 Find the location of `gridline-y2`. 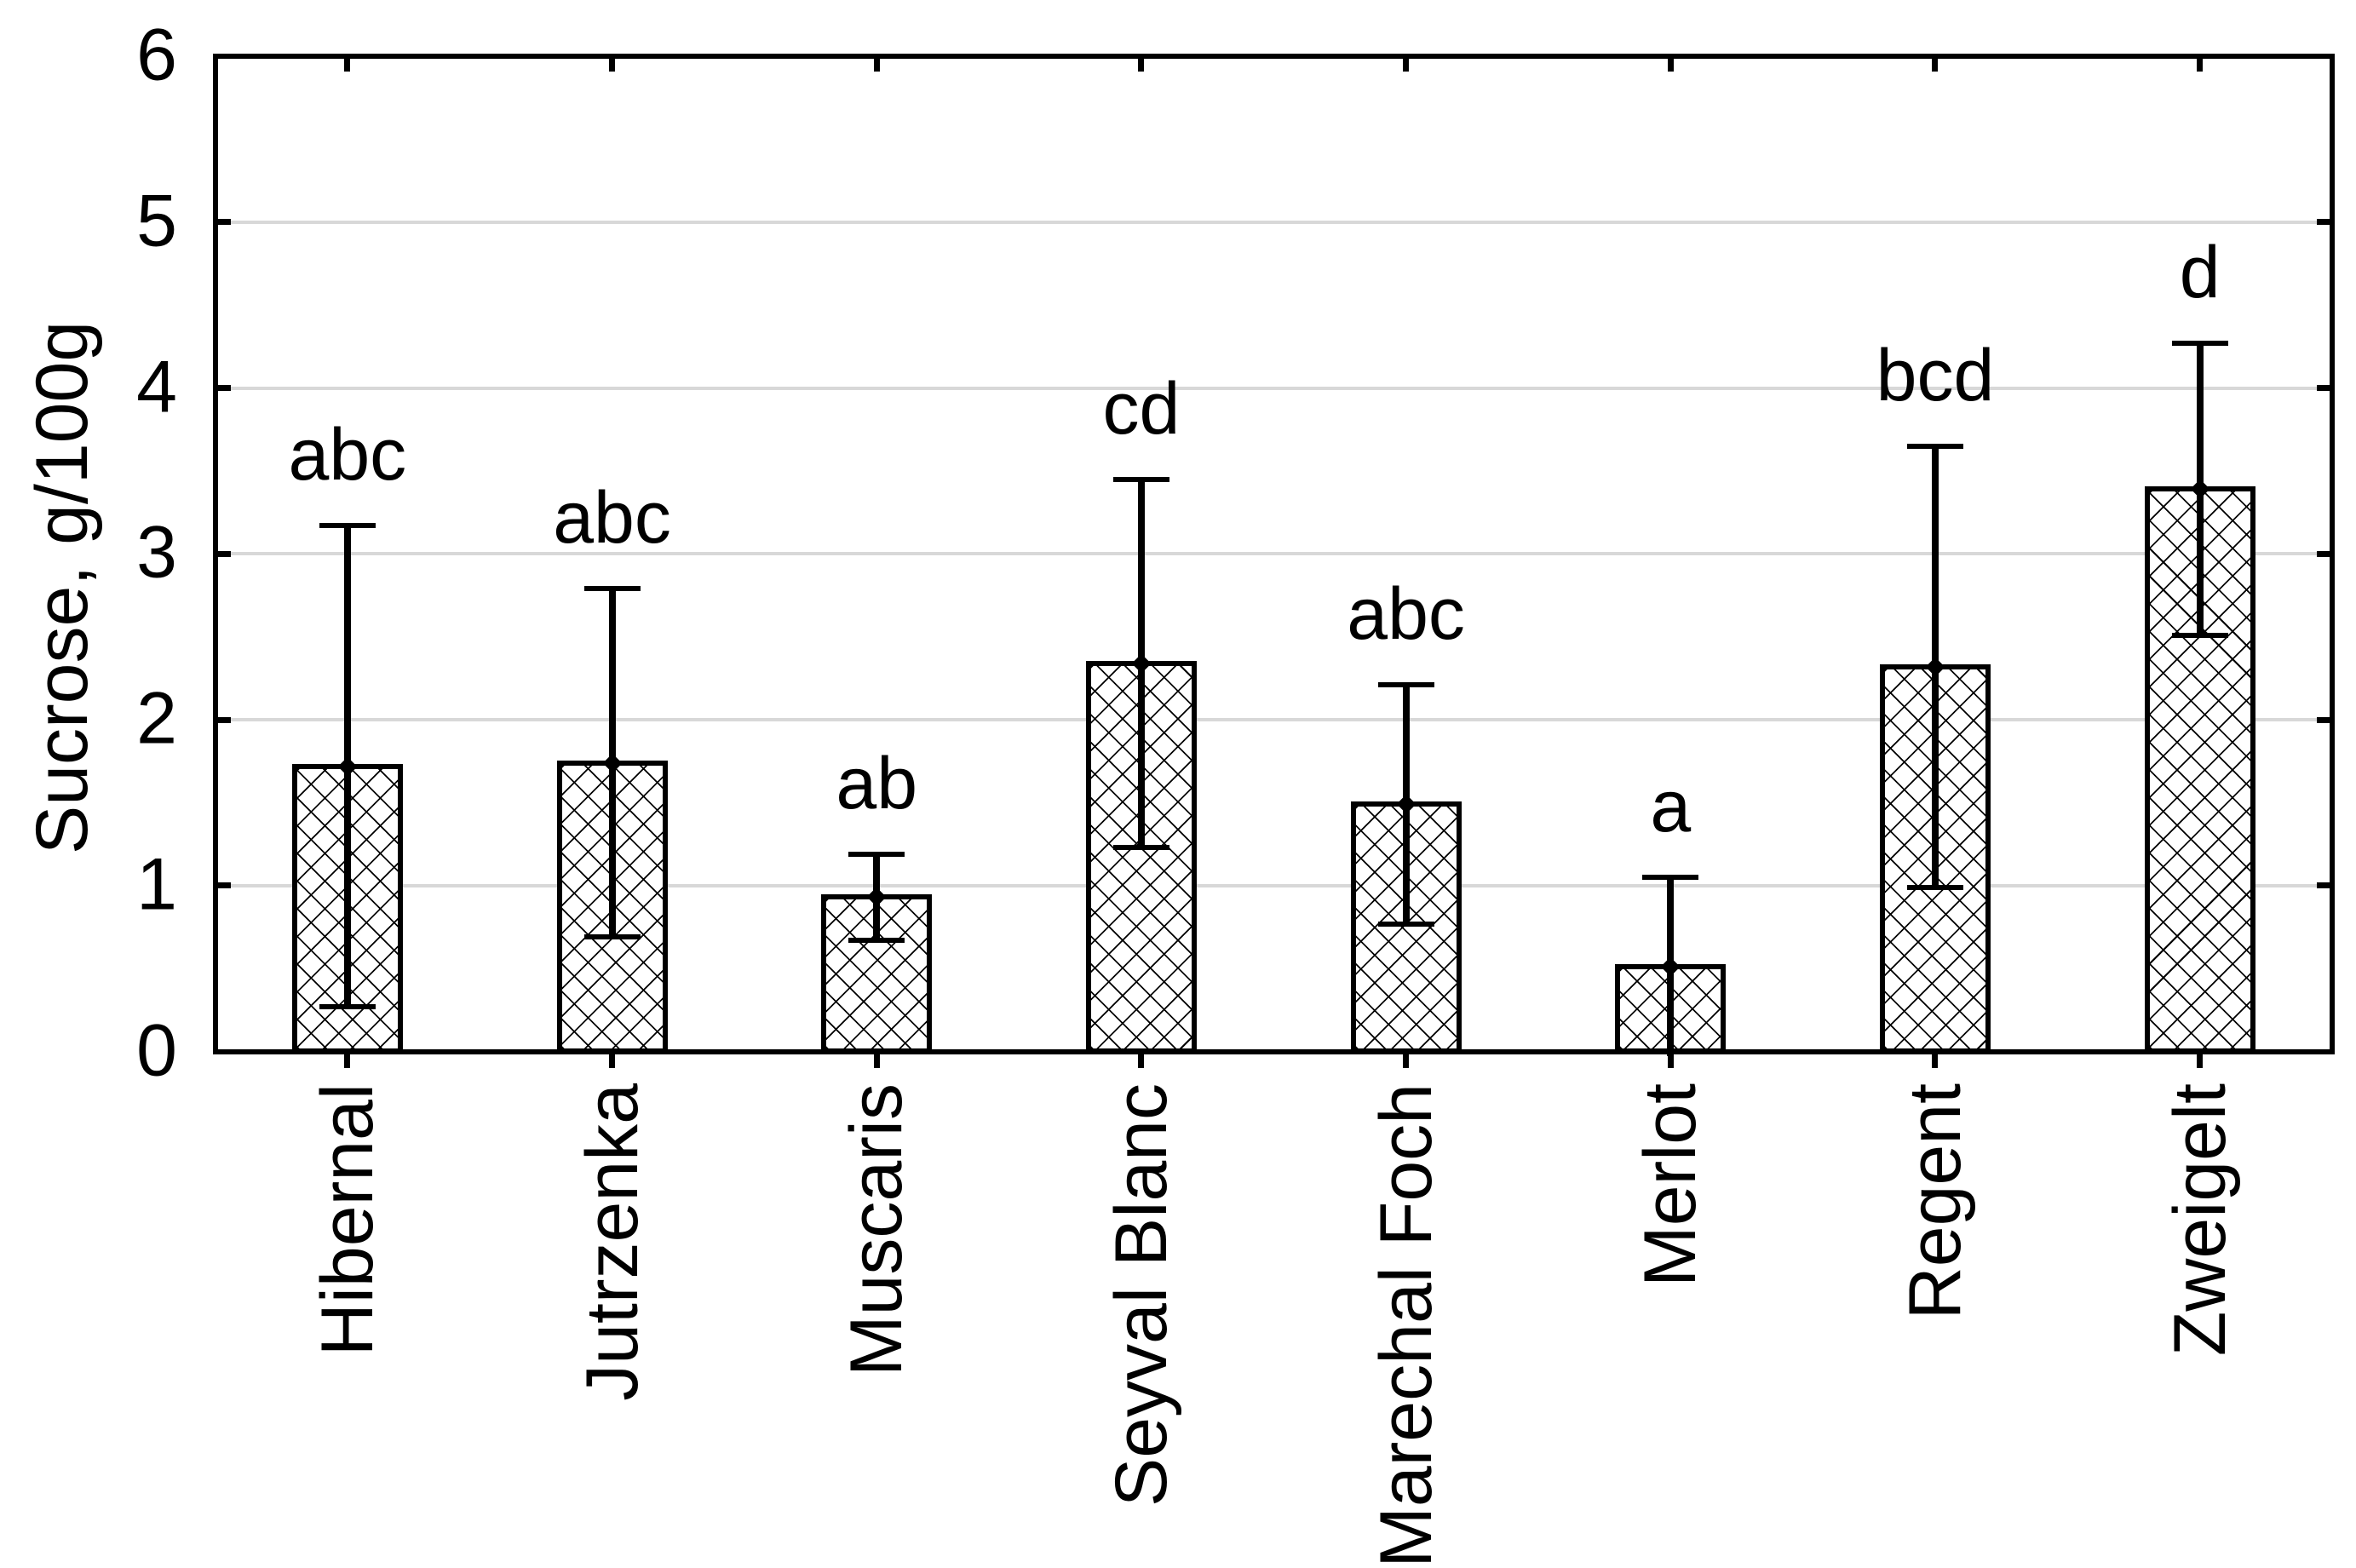

gridline-y2 is located at coordinates (1273, 719).